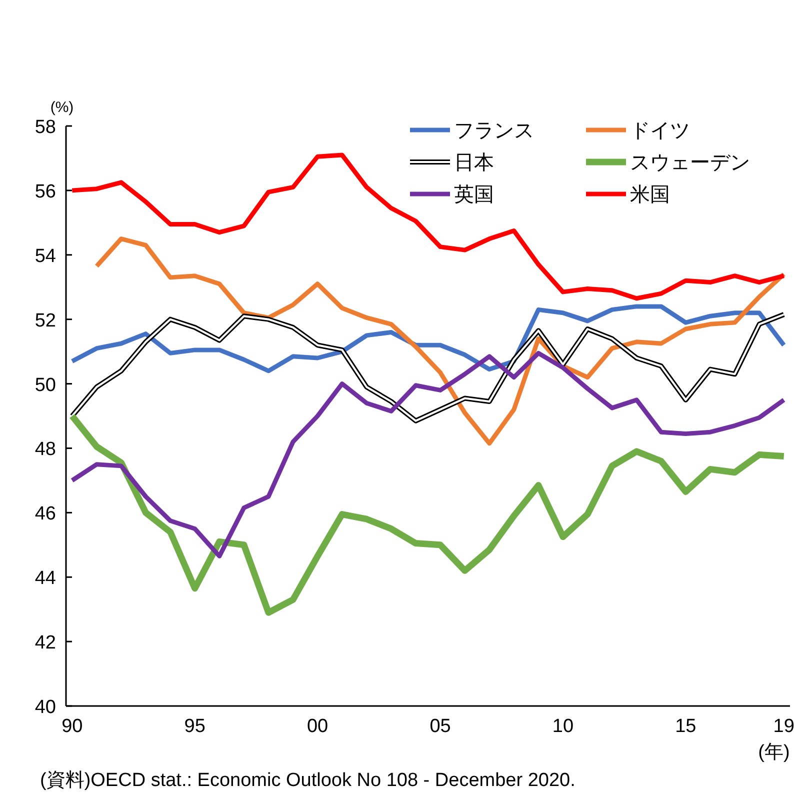  I want to click on y-tick-label: 48, so click(45, 449).